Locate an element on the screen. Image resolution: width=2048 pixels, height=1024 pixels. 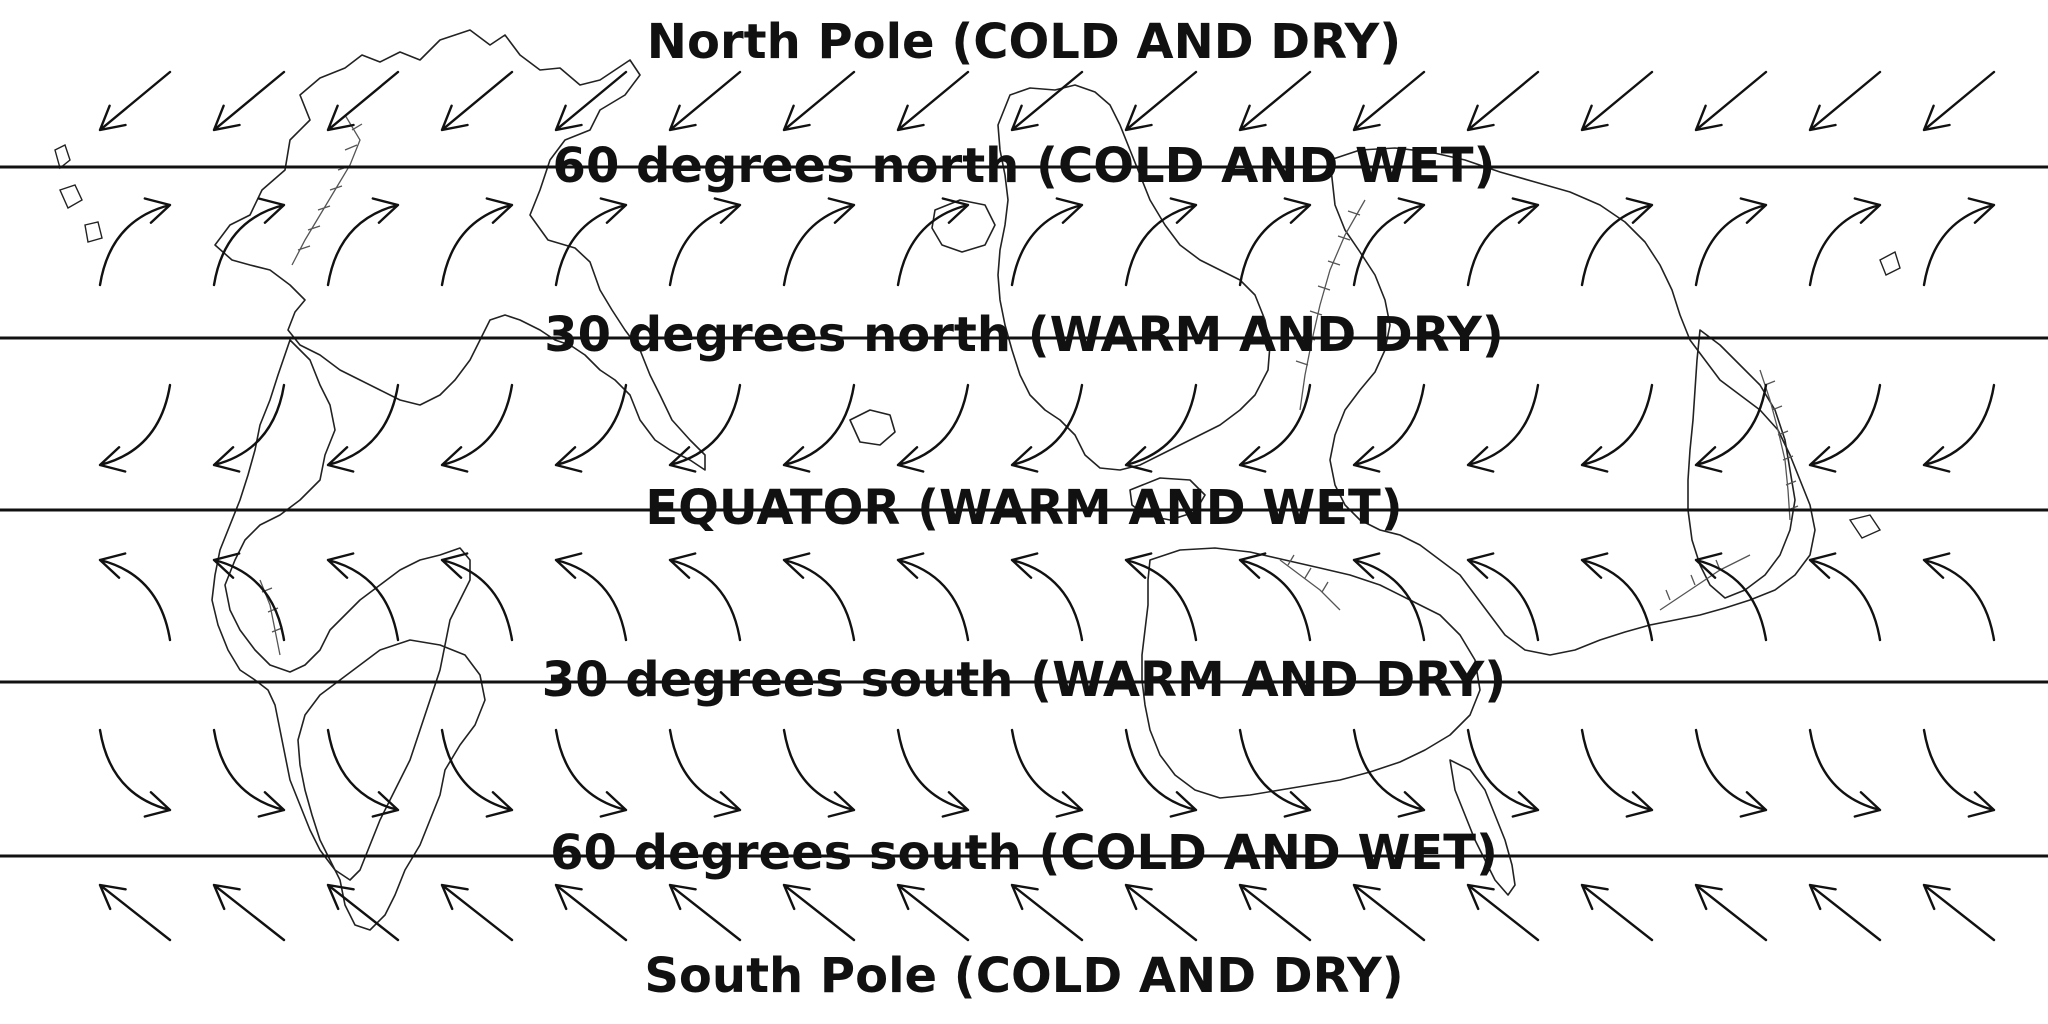
mountains-central is located at coordinates (1310, 582).